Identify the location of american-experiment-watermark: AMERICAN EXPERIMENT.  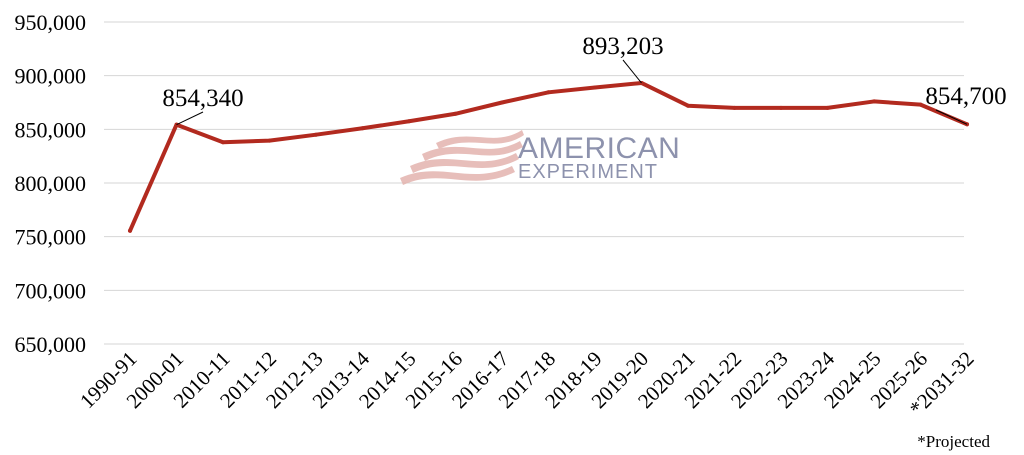
(540, 157).